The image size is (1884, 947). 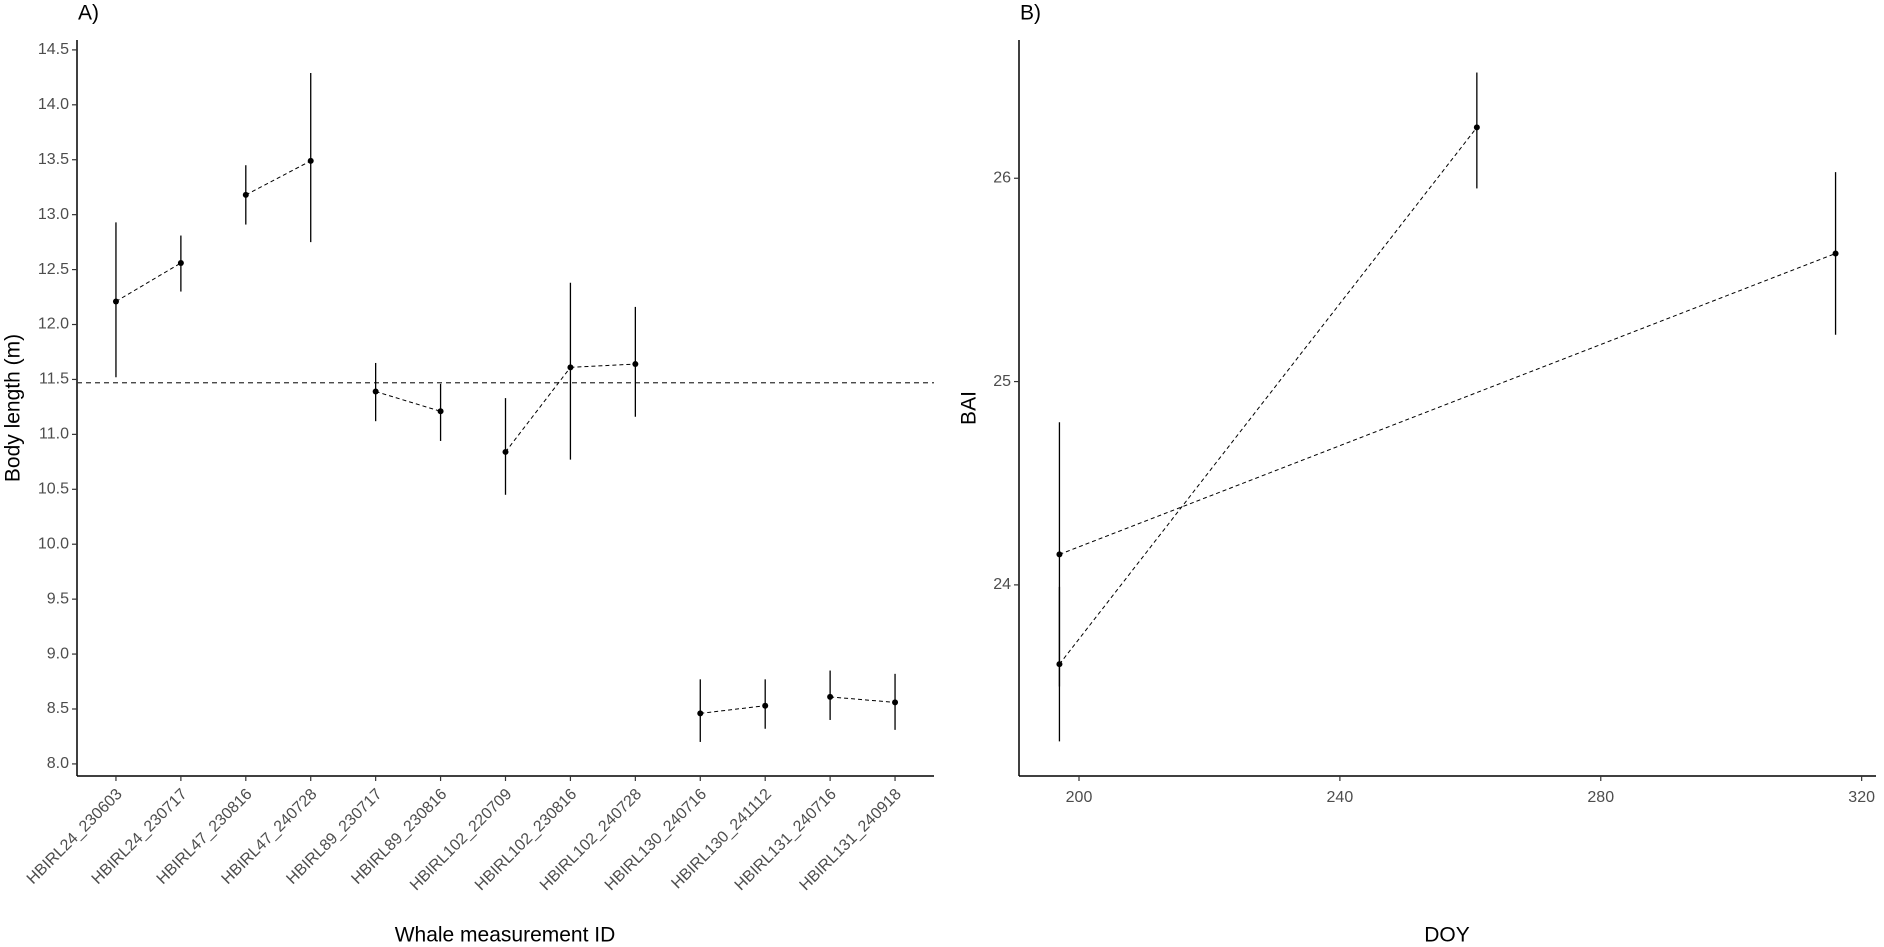 What do you see at coordinates (53, 489) in the screenshot?
I see `y-tick-label: 10.5` at bounding box center [53, 489].